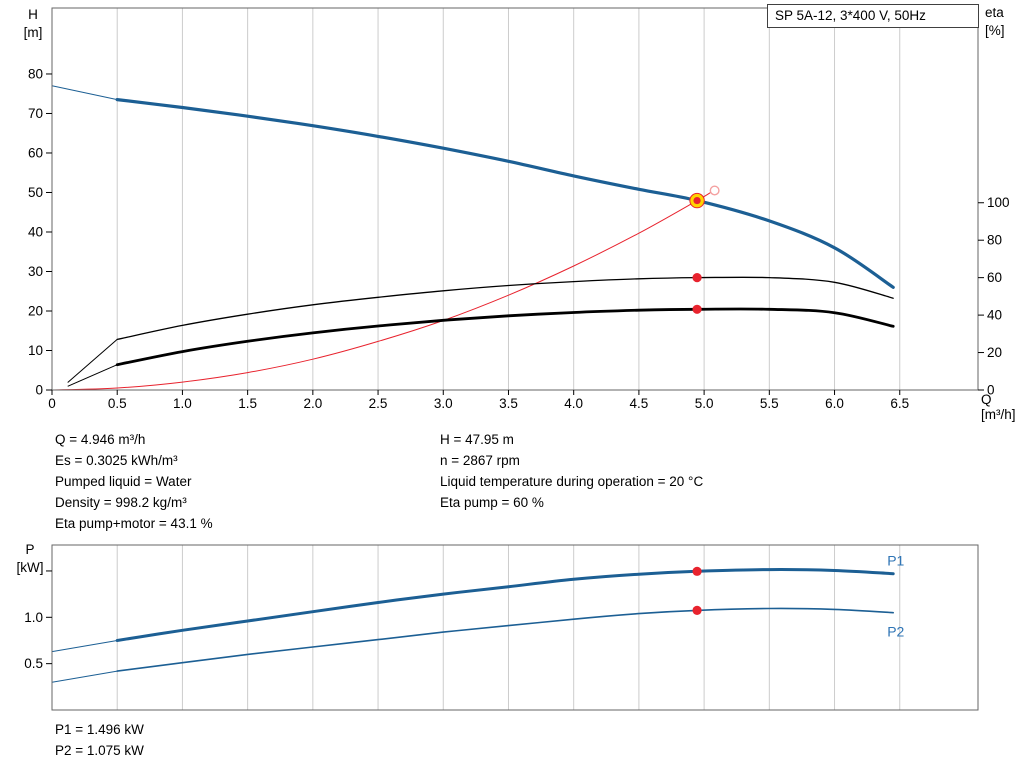 This screenshot has height=781, width=1024. I want to click on svg-text: 6.5, so click(899, 403).